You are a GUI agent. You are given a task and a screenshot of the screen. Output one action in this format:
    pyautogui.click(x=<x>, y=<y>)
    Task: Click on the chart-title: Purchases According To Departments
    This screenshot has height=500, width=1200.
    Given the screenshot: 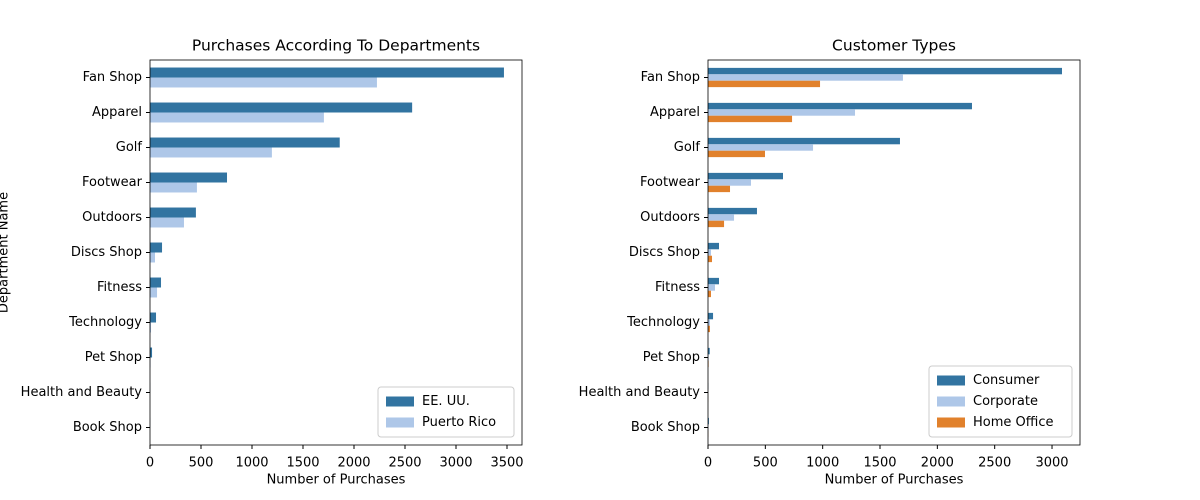 What is the action you would take?
    pyautogui.click(x=336, y=46)
    